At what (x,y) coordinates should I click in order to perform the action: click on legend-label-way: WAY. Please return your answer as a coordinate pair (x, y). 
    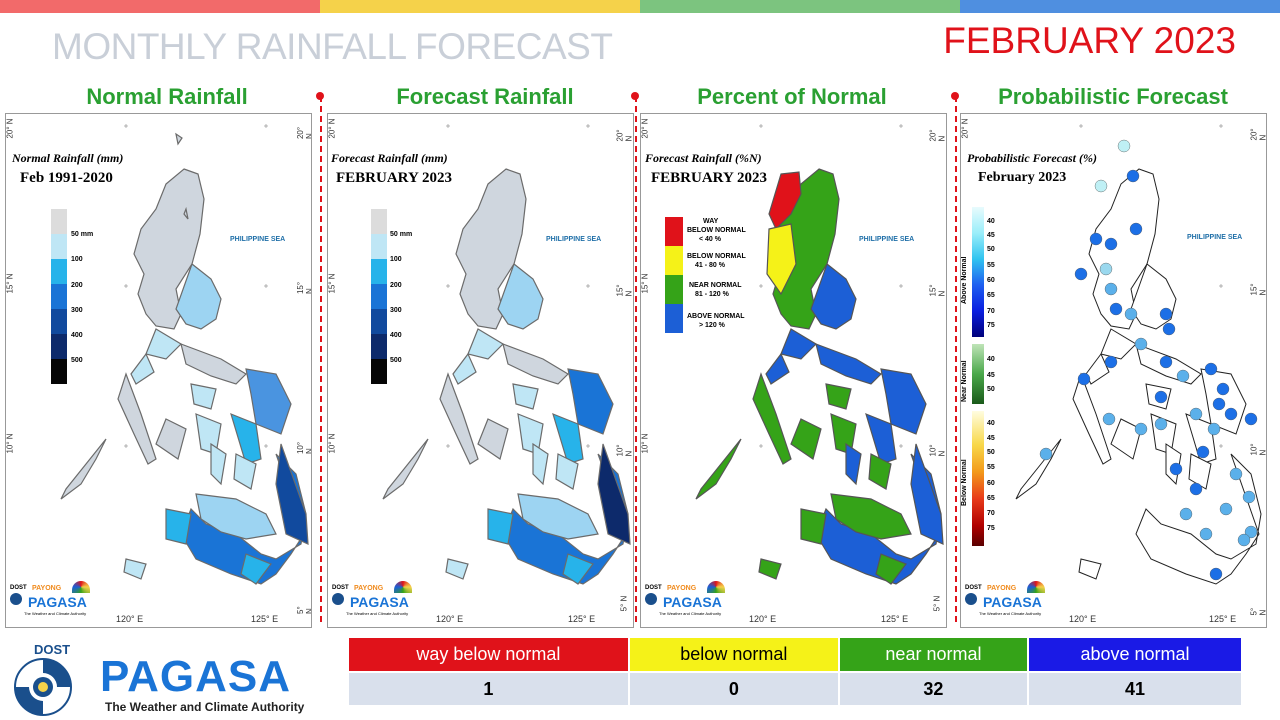
    Looking at the image, I should click on (711, 221).